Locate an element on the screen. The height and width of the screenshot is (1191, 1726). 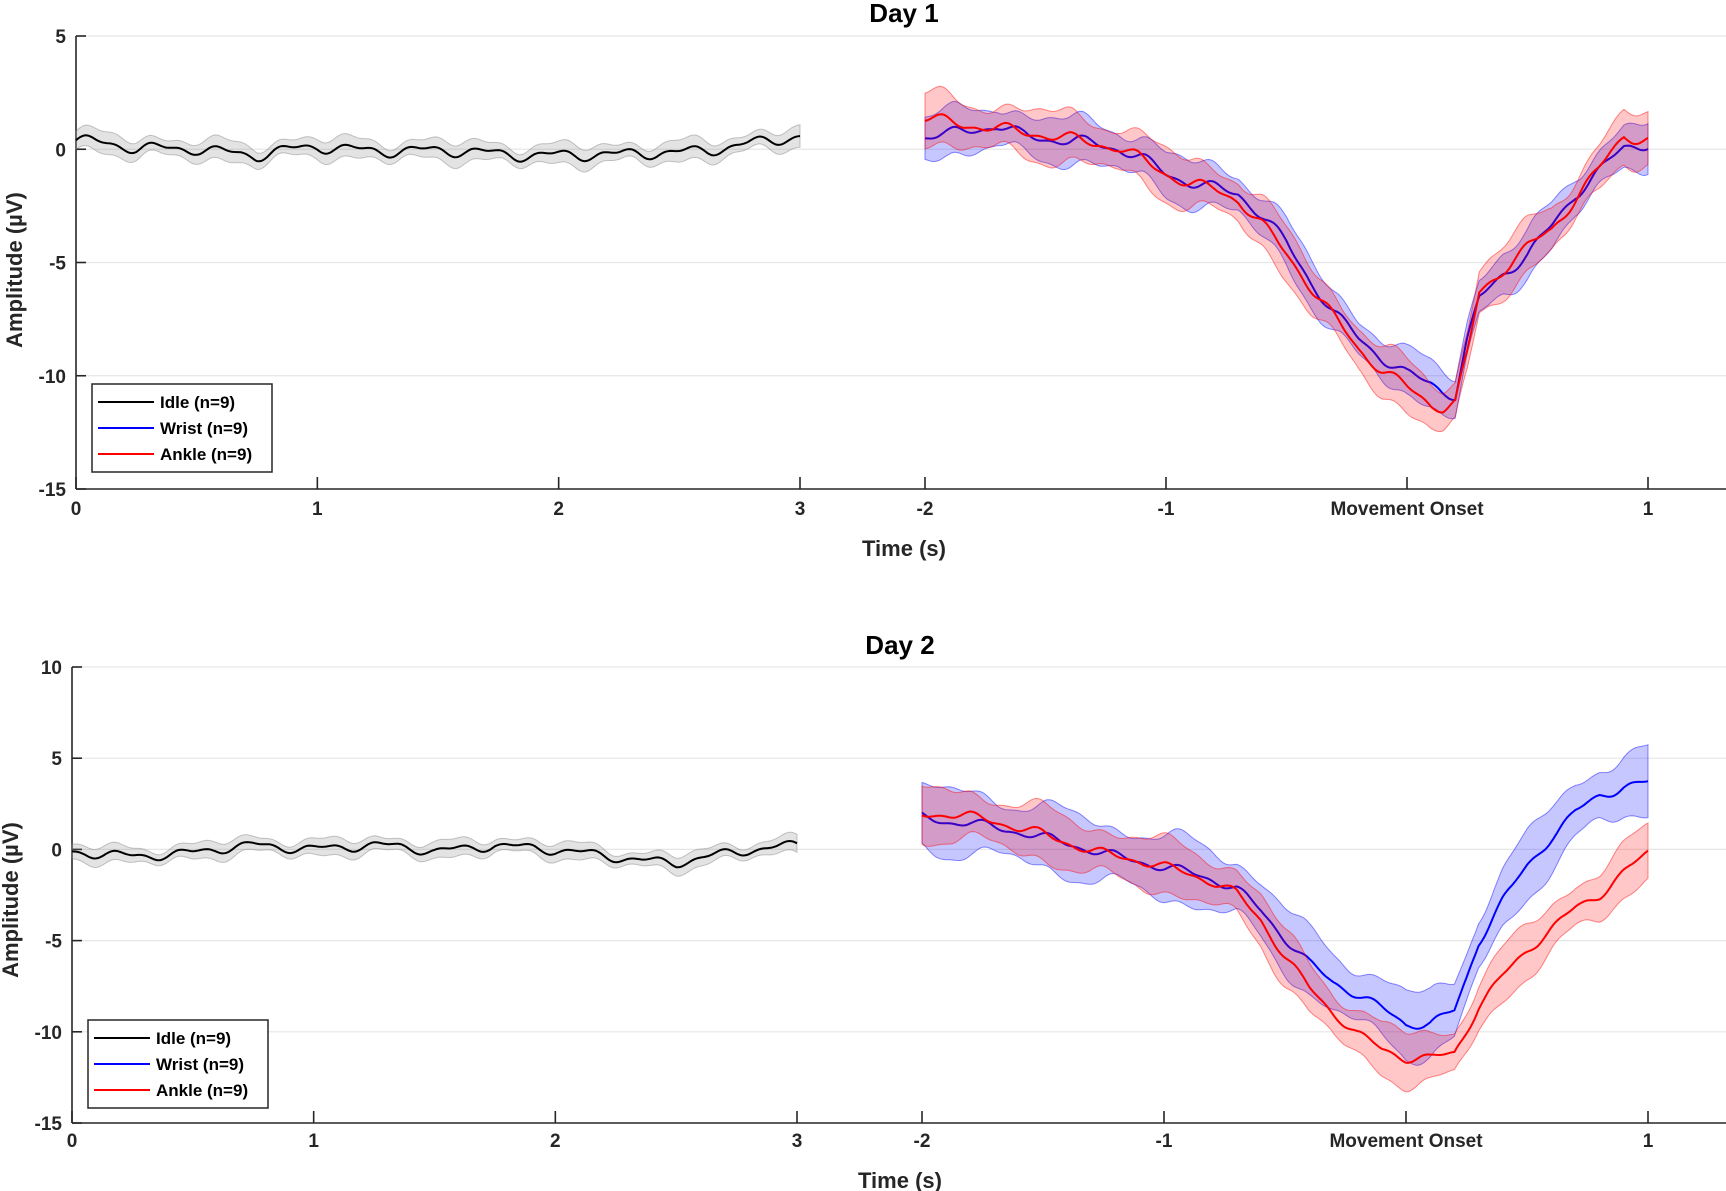
series-band-wrist is located at coordinates (1285, 905).